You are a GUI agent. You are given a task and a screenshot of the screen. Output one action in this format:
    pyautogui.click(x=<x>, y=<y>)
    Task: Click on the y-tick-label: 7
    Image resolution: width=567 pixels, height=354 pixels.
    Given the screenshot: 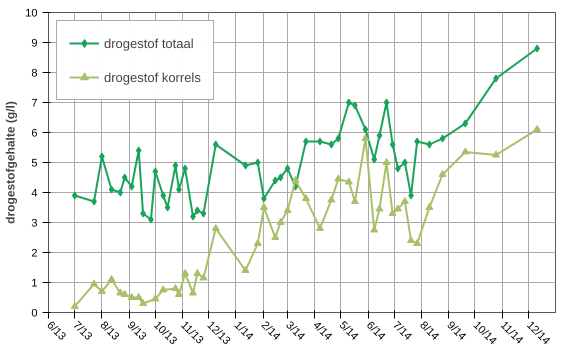 What is the action you would take?
    pyautogui.click(x=34, y=104)
    